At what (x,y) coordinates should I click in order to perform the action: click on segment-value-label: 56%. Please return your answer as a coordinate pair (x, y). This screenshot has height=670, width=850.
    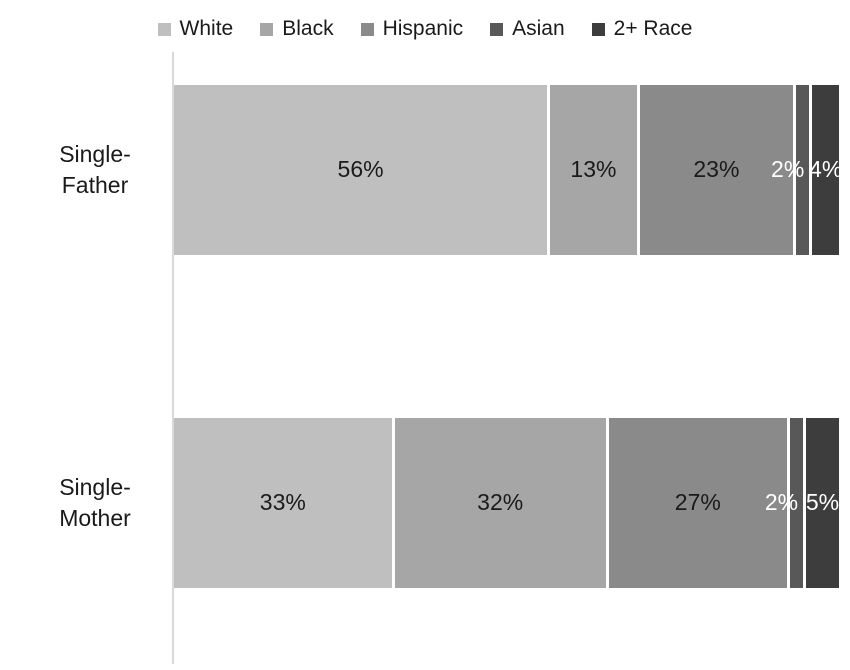
    Looking at the image, I should click on (360, 168).